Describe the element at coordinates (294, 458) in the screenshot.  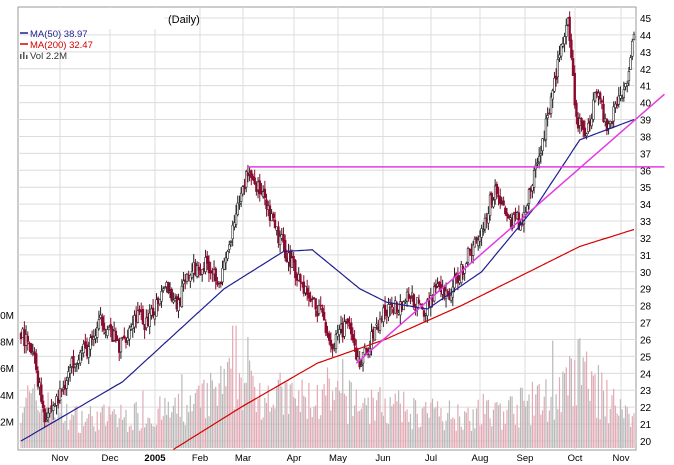
I see `month-tick-label: Apr` at that location.